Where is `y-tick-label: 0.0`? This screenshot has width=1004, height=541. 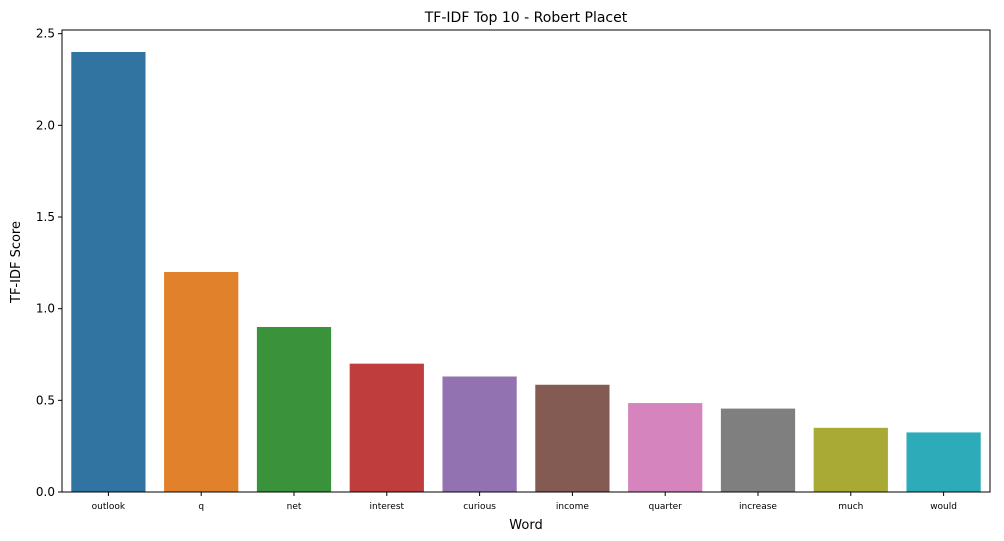
y-tick-label: 0.0 is located at coordinates (45, 492).